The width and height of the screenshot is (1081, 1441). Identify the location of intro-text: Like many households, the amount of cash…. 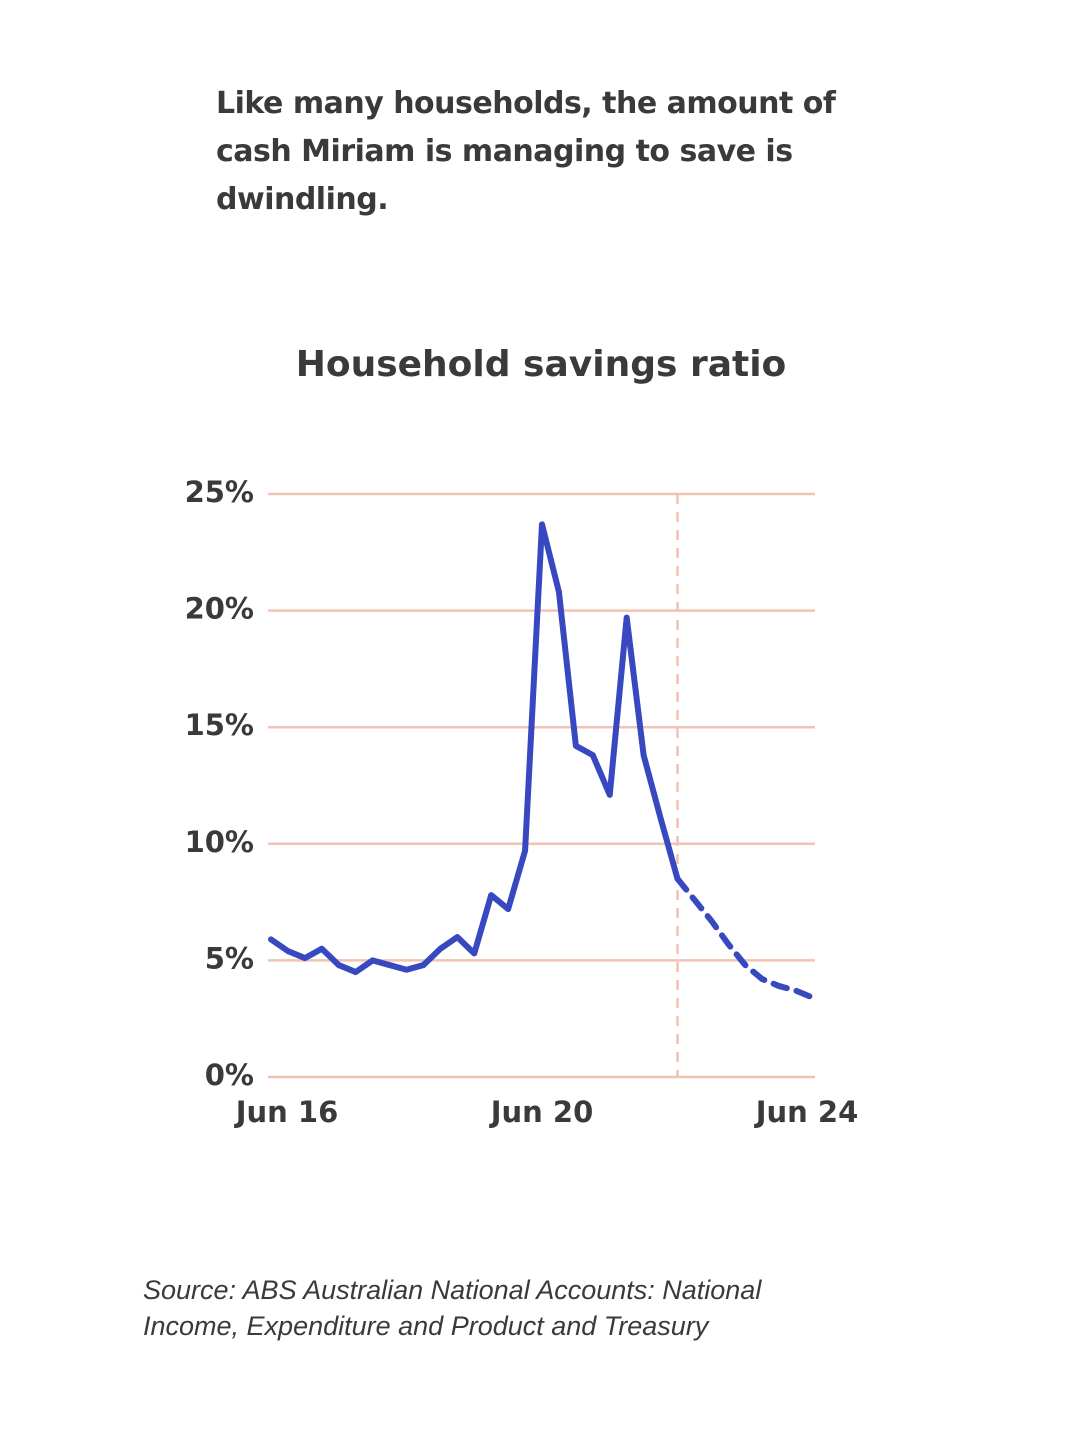
(526, 151).